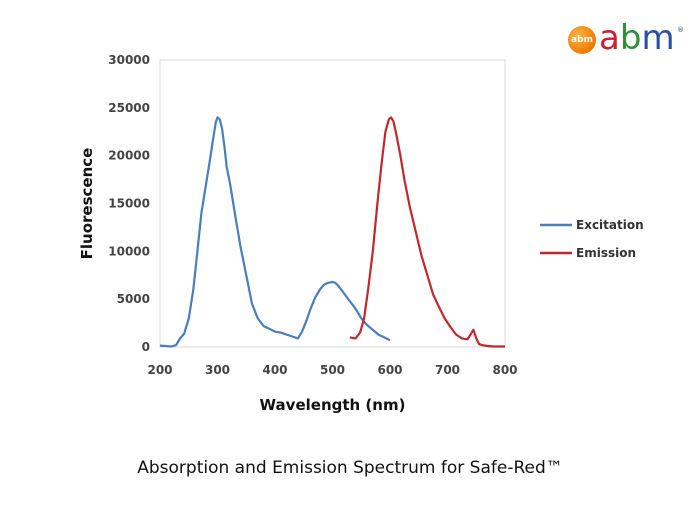 The width and height of the screenshot is (700, 517). Describe the element at coordinates (427, 232) in the screenshot. I see `series-line-emission` at that location.